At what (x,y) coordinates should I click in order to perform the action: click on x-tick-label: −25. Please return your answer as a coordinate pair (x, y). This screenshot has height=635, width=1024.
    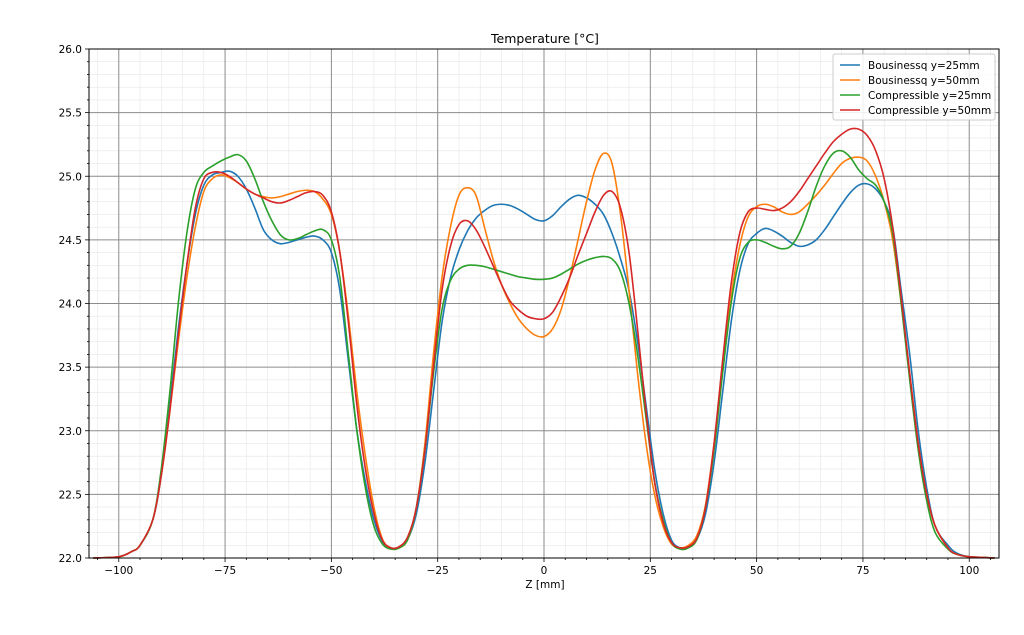
    Looking at the image, I should click on (438, 571).